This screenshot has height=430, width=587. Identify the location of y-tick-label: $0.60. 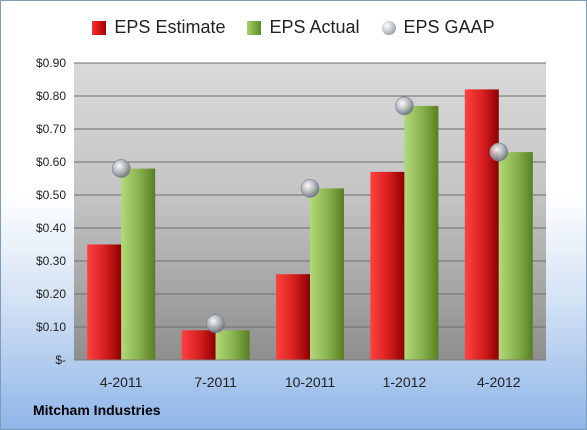
(51, 162).